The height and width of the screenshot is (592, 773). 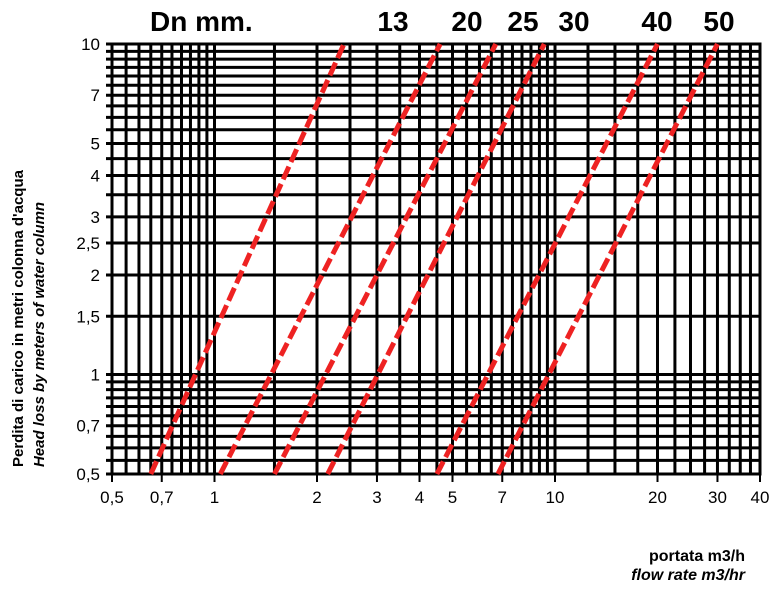 What do you see at coordinates (95, 217) in the screenshot?
I see `y-tick-label: 3` at bounding box center [95, 217].